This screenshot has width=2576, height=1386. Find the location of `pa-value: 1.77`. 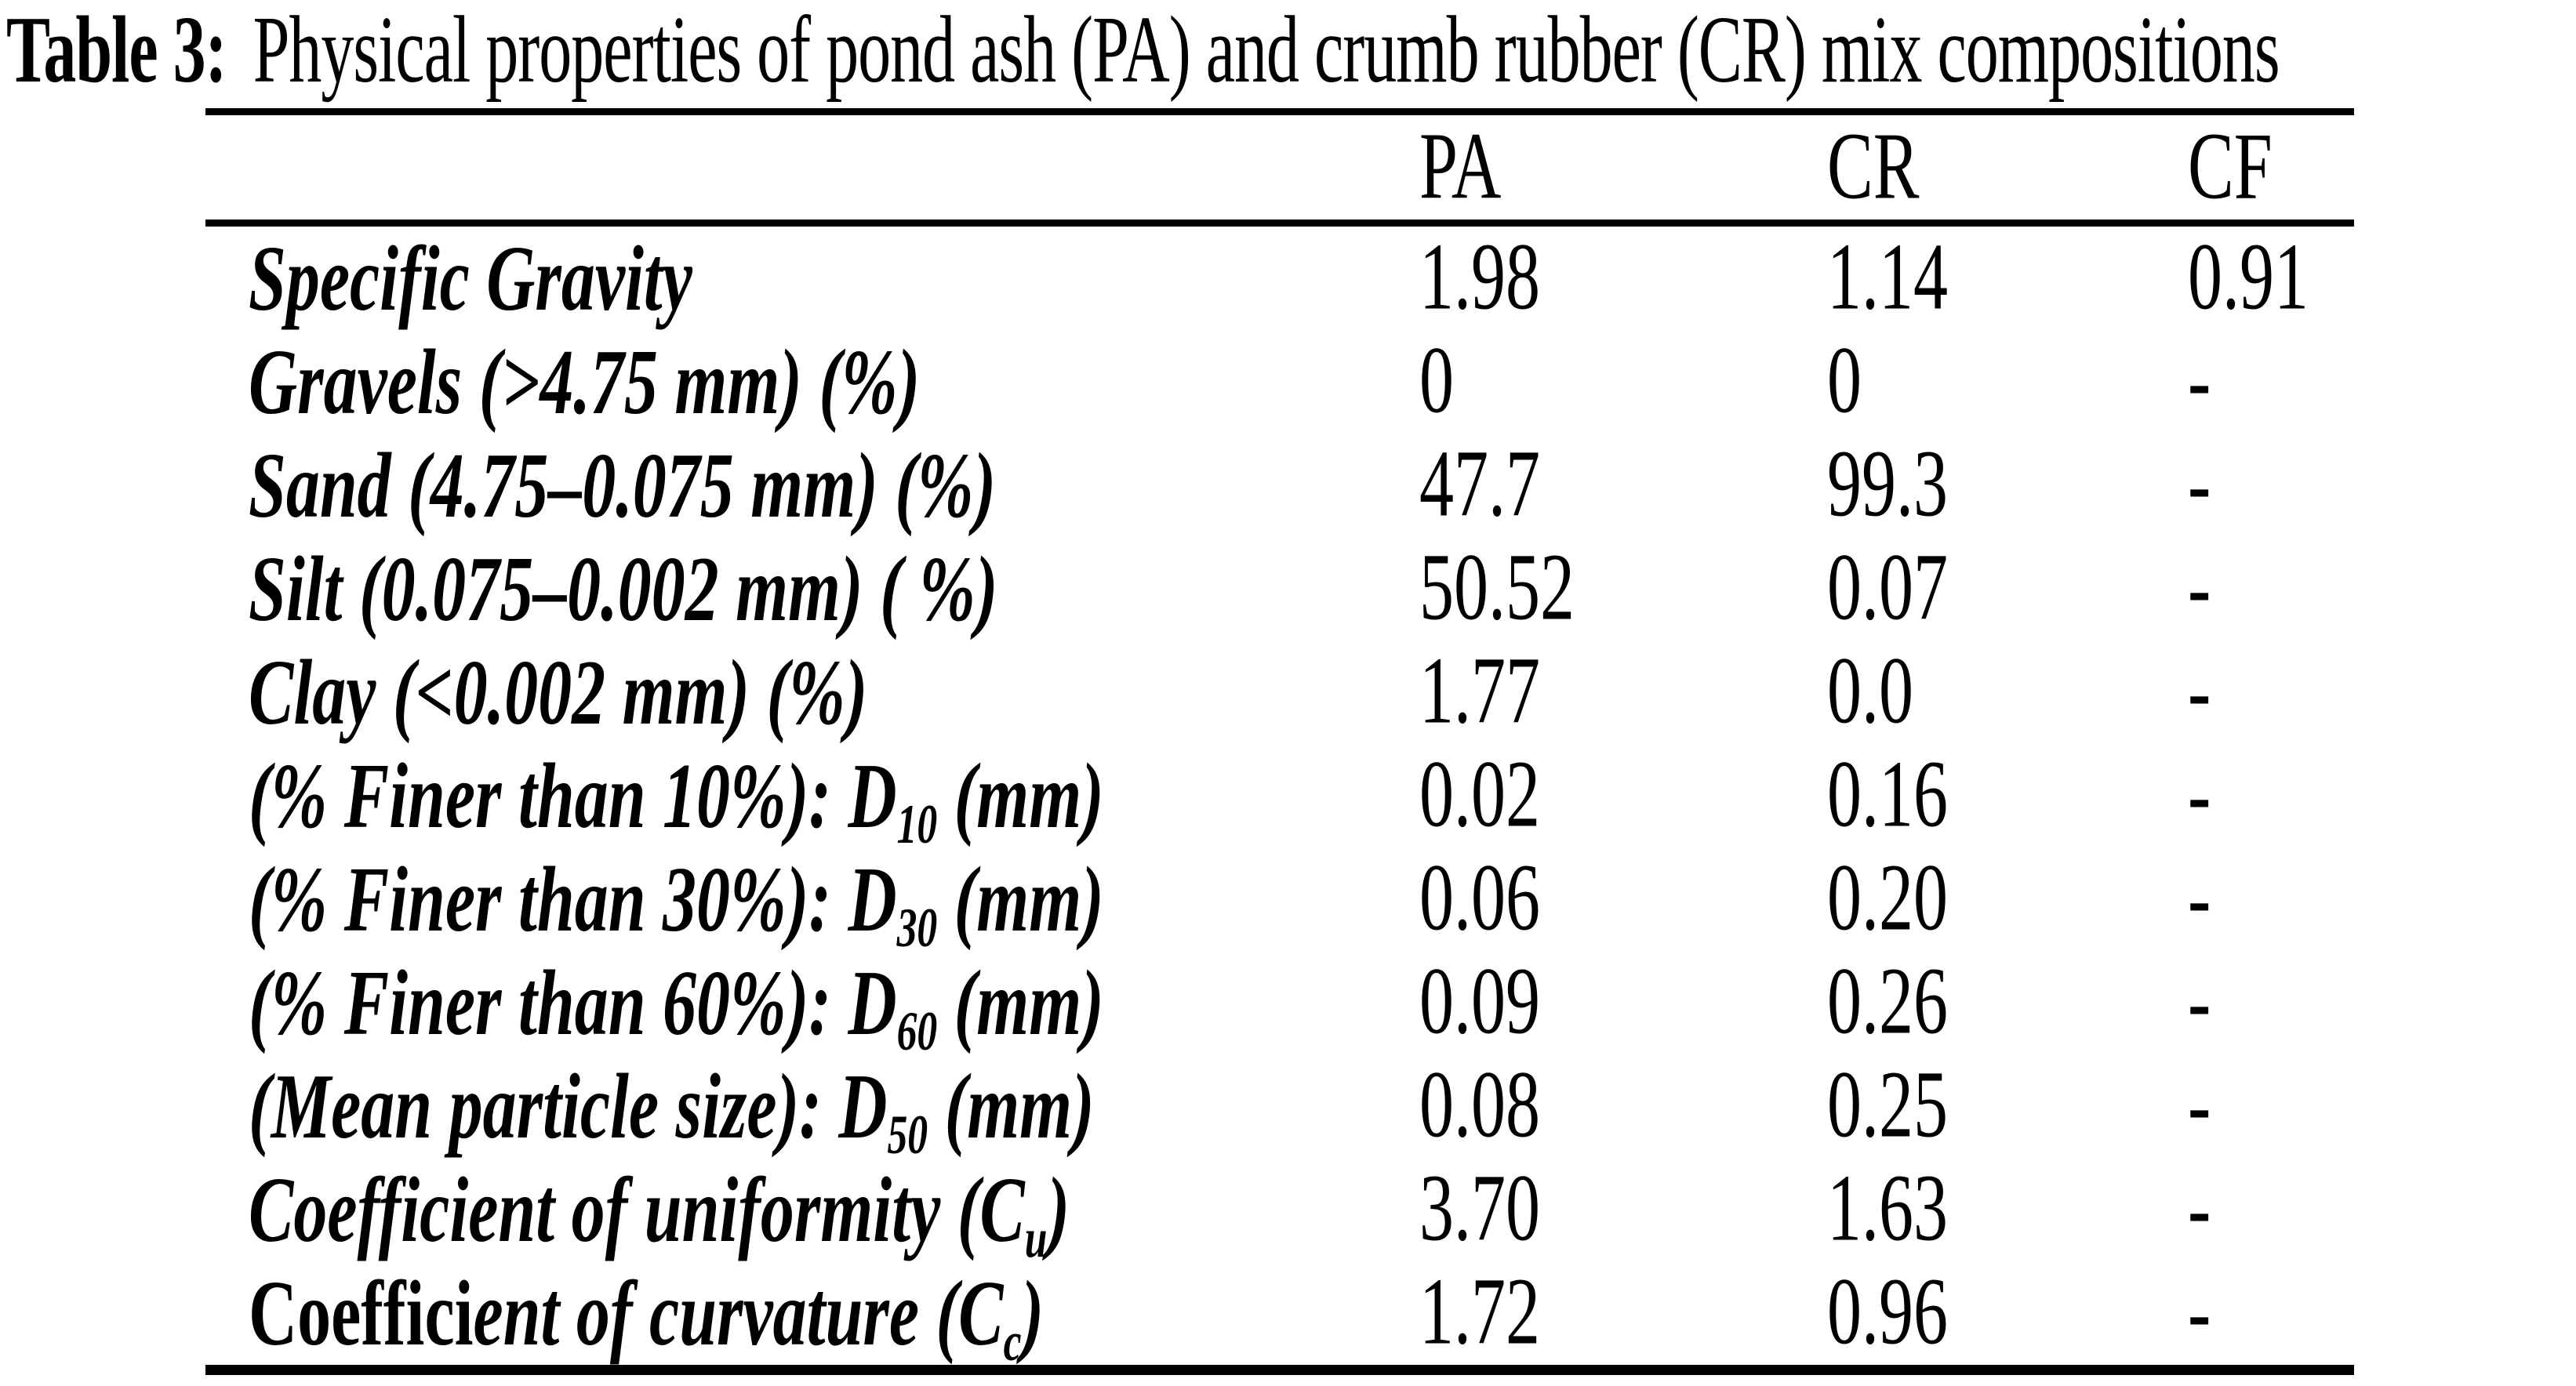

pa-value: 1.77 is located at coordinates (1479, 692).